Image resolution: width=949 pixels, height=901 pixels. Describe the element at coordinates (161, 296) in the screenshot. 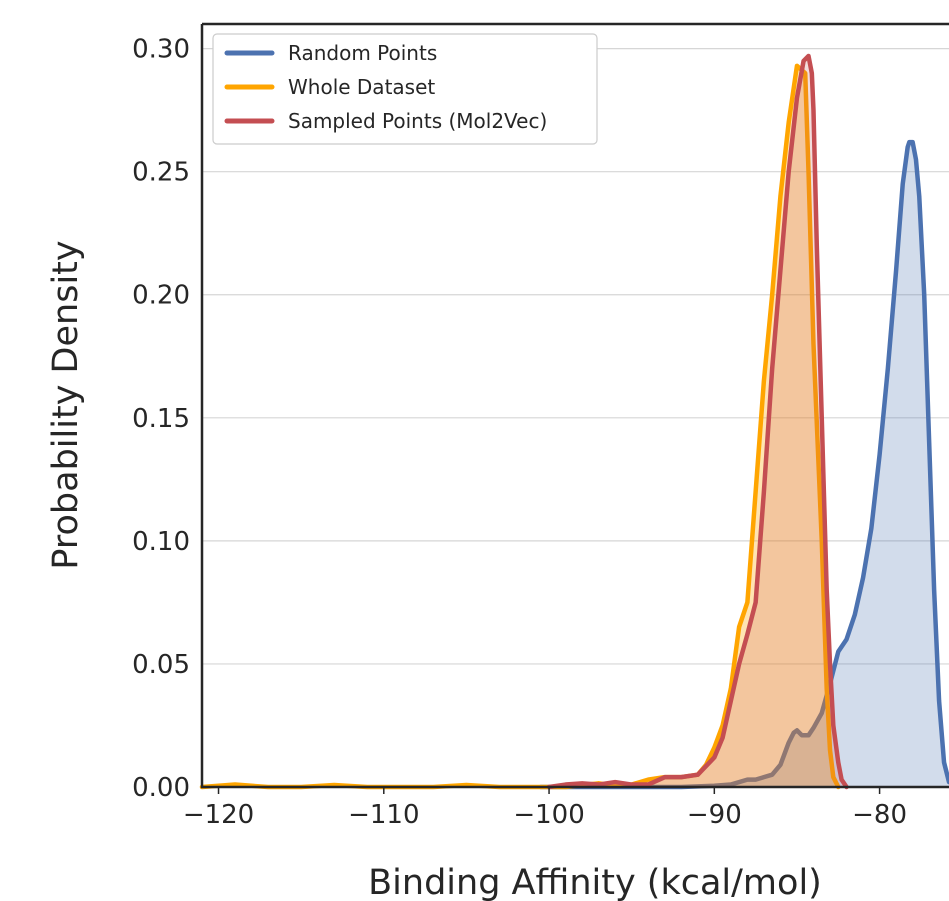

I see `y-tick-label: 0.20` at that location.